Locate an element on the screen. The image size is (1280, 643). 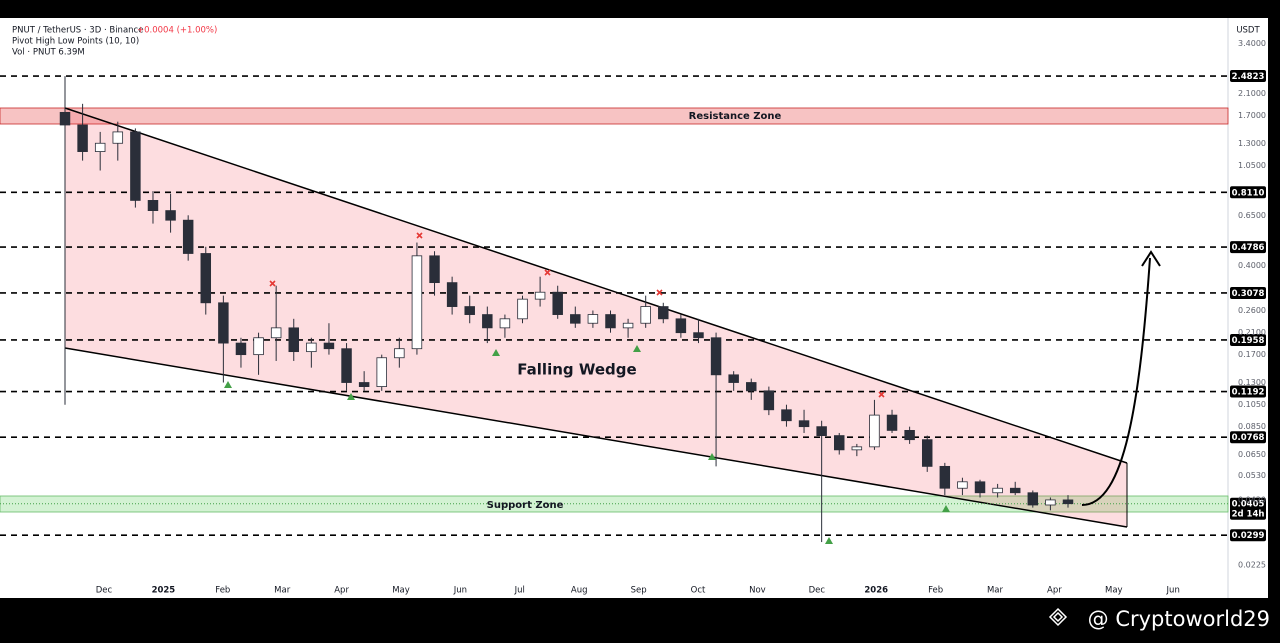
support-zone is located at coordinates (614, 504).